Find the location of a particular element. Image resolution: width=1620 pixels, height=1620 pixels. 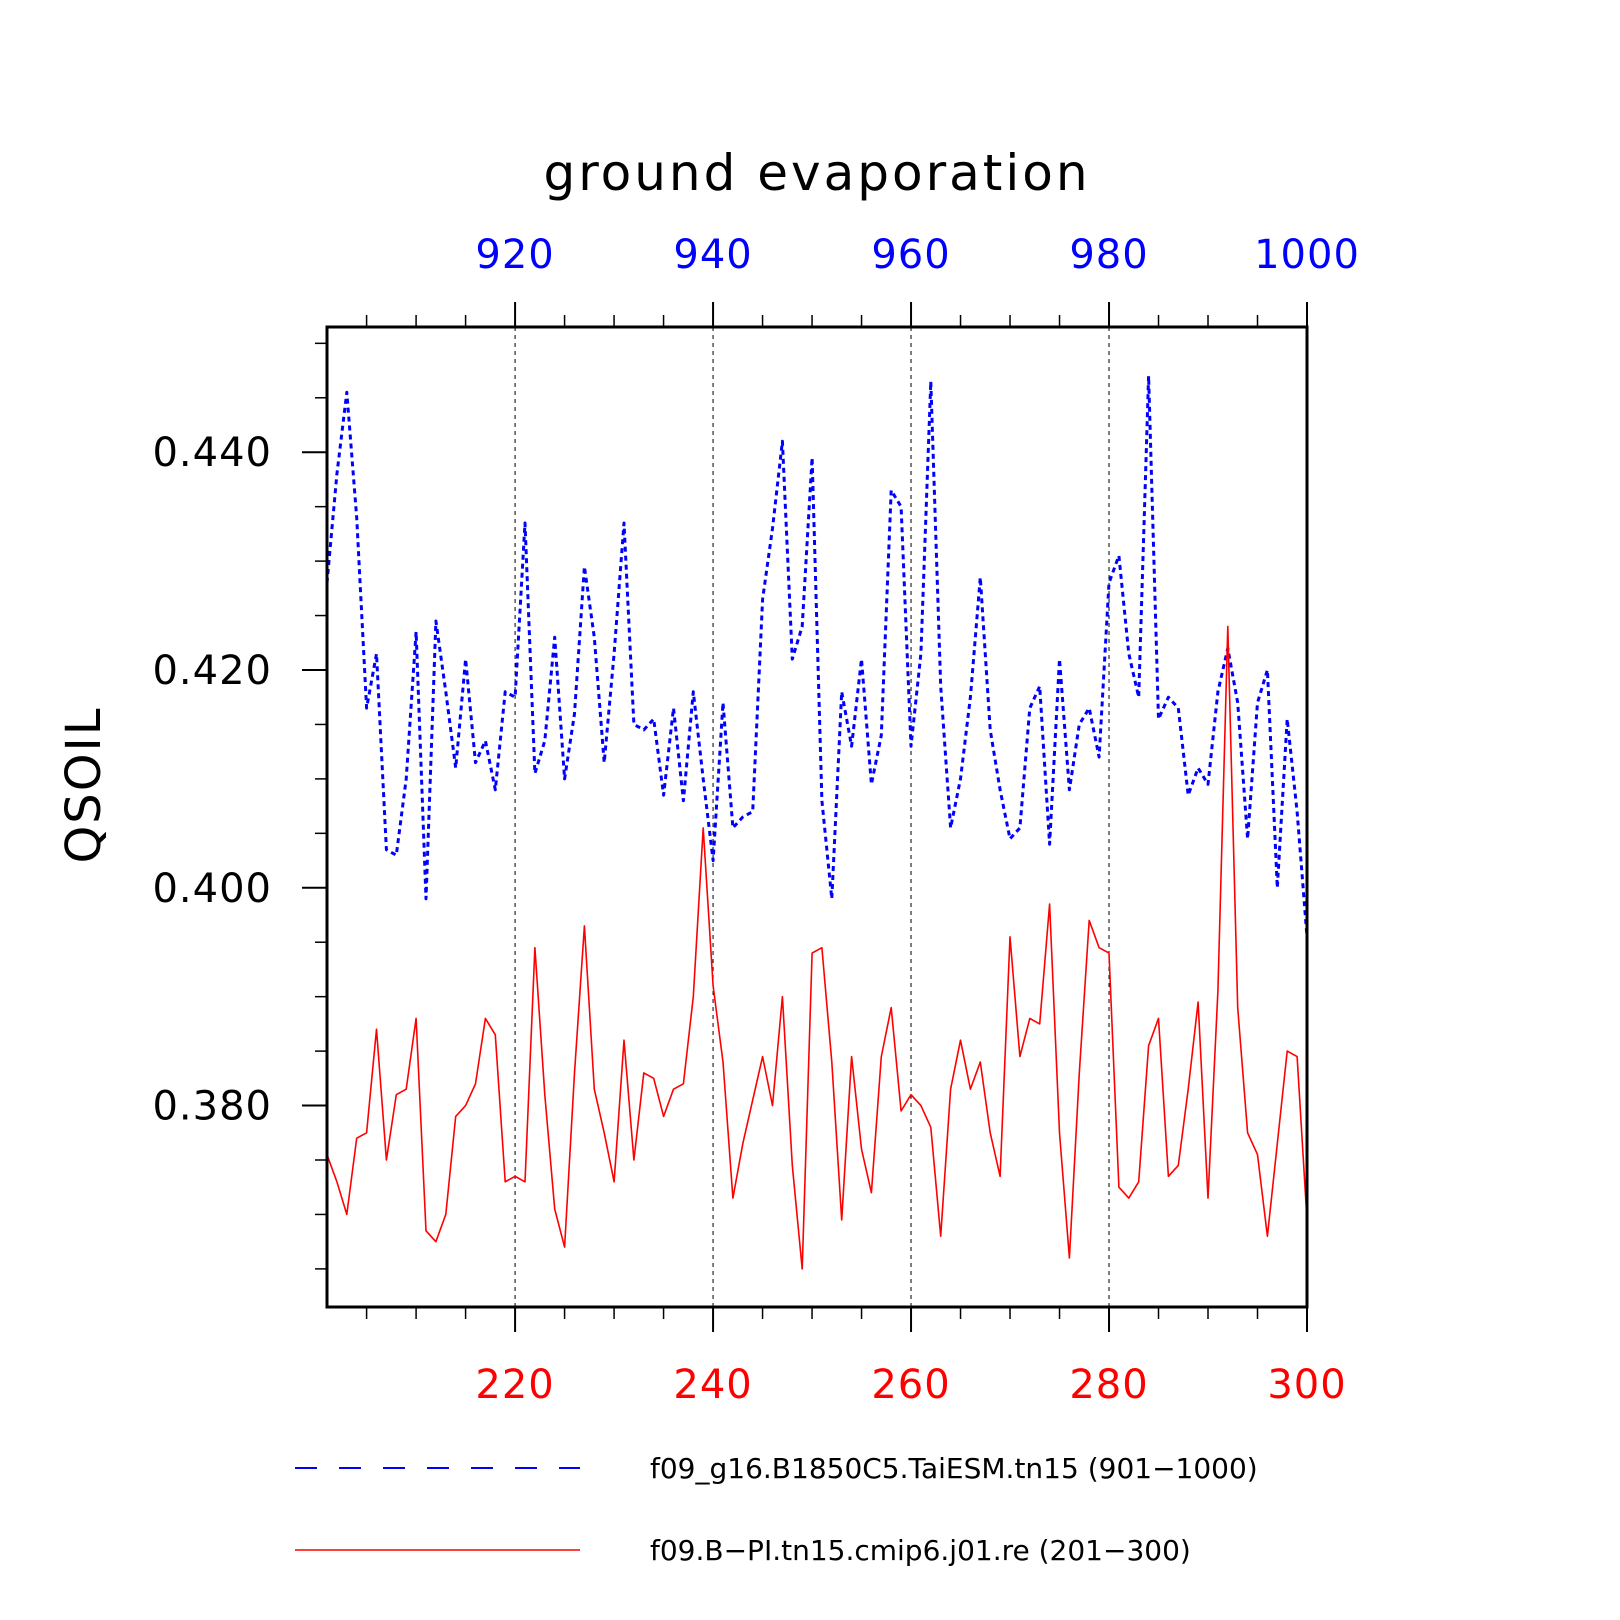

bottom-tick-label: 280 is located at coordinates (1108, 1385).